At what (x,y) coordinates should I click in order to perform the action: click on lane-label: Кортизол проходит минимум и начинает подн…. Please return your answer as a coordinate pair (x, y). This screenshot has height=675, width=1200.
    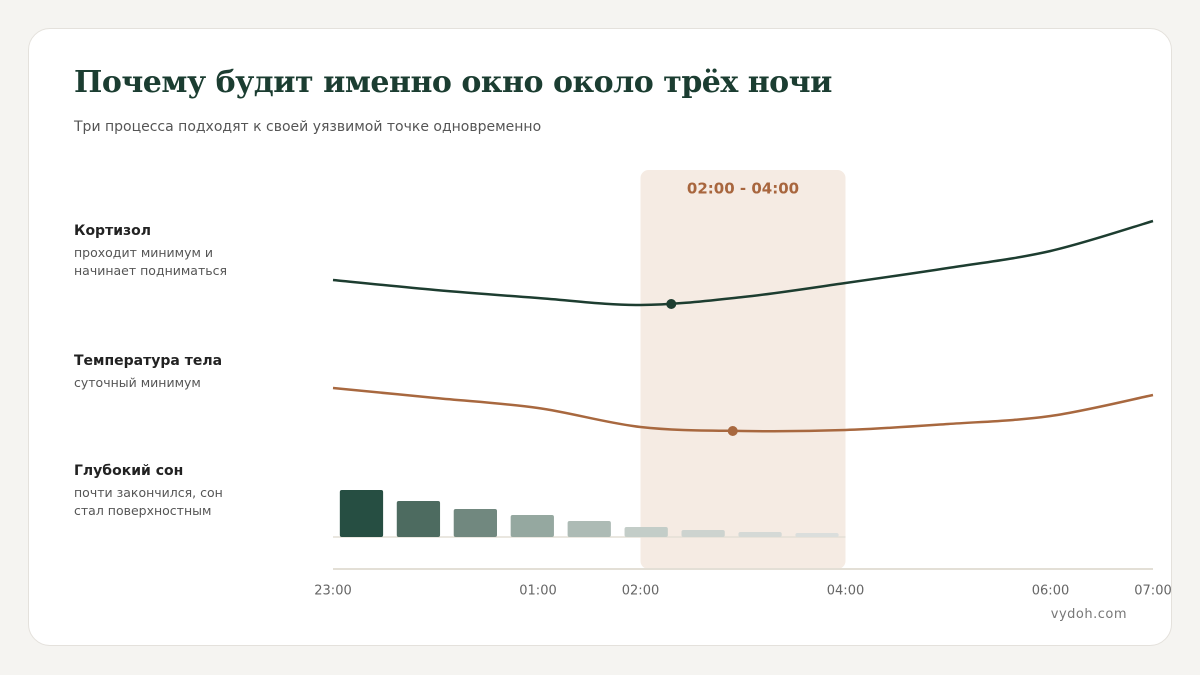
    Looking at the image, I should click on (159, 251).